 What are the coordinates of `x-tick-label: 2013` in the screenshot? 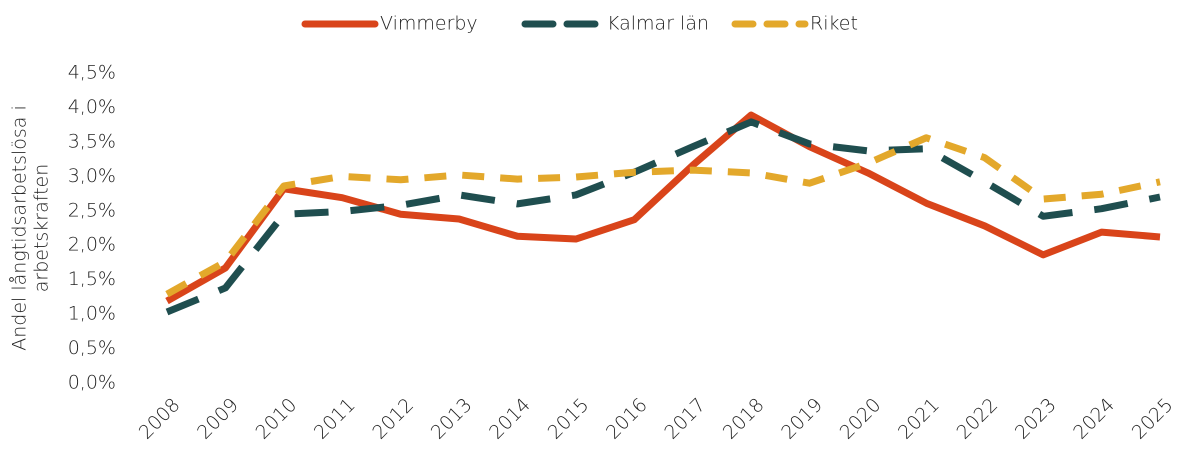 It's located at (452, 419).